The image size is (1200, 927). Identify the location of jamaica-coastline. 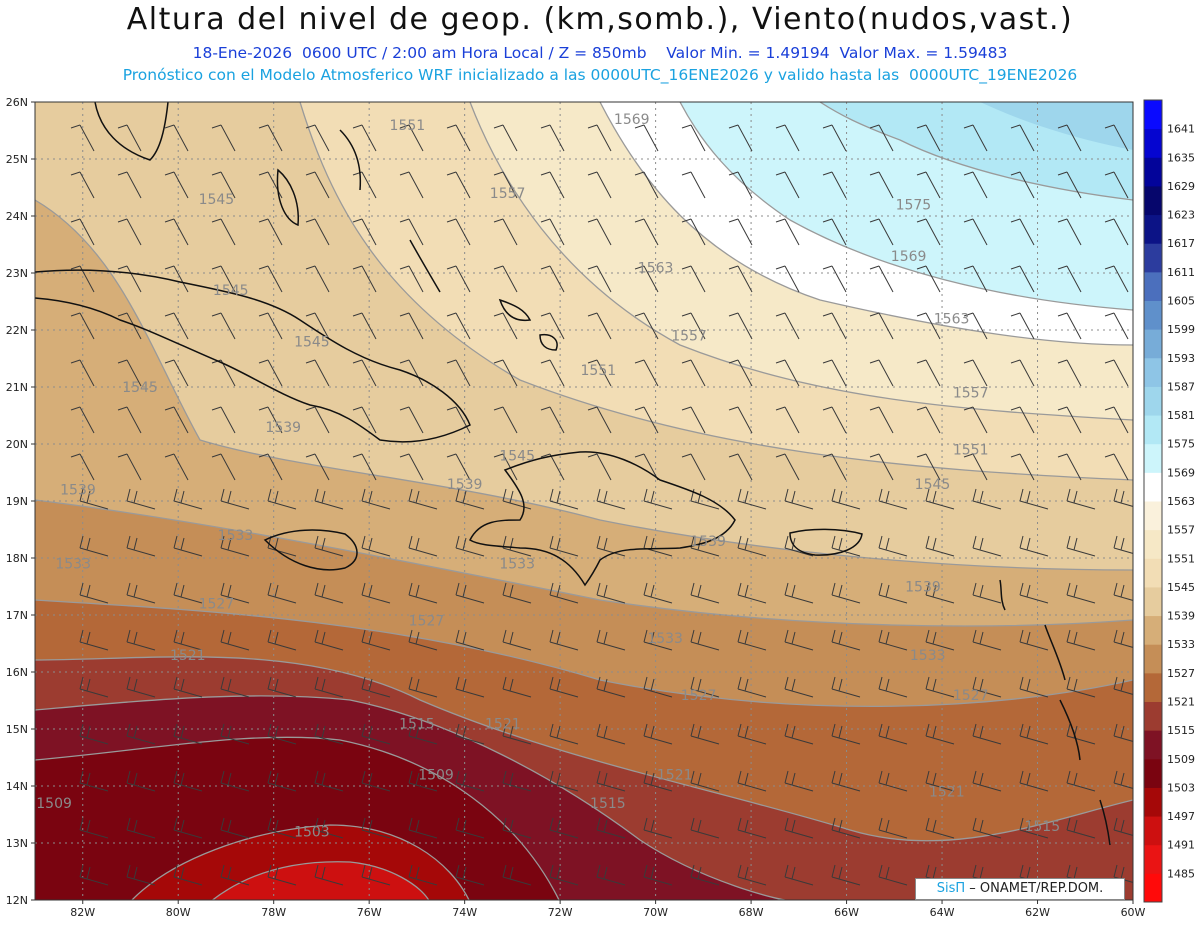
(310, 550).